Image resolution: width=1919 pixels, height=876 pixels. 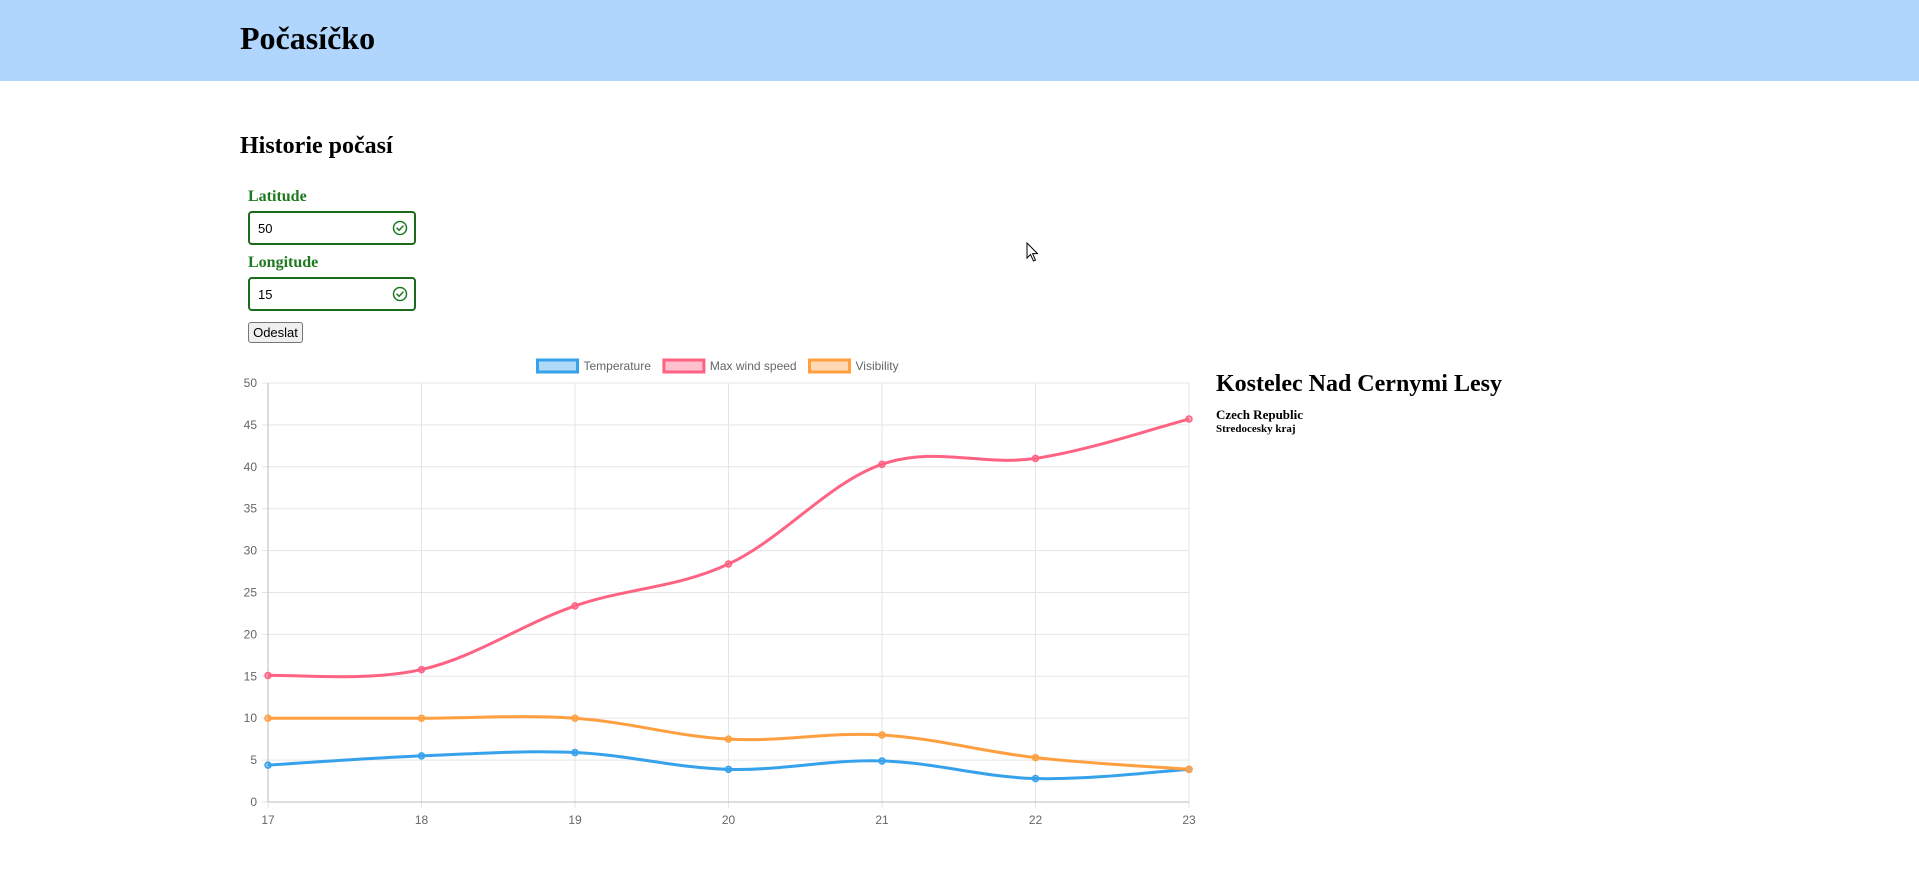 I want to click on x-tick-label: 23, so click(x=1189, y=820).